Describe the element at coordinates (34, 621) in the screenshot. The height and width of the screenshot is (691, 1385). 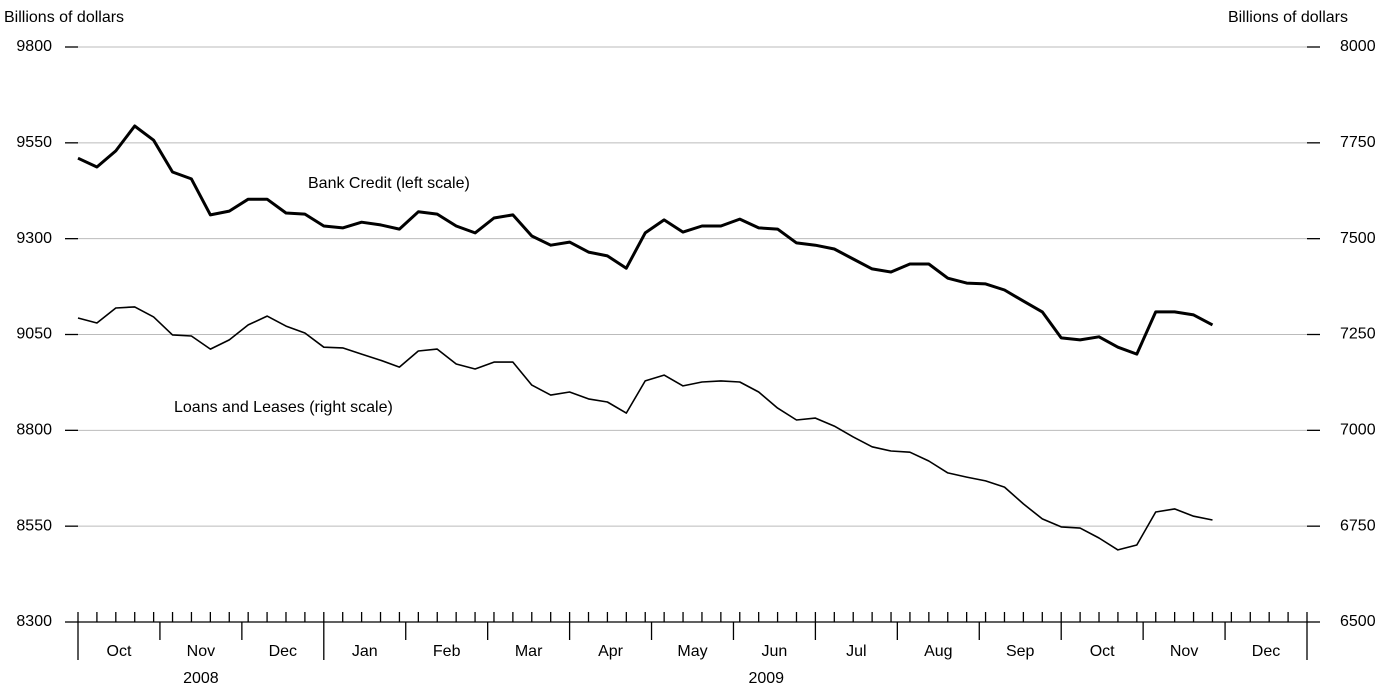
I see `y-tick-label: 8300` at that location.